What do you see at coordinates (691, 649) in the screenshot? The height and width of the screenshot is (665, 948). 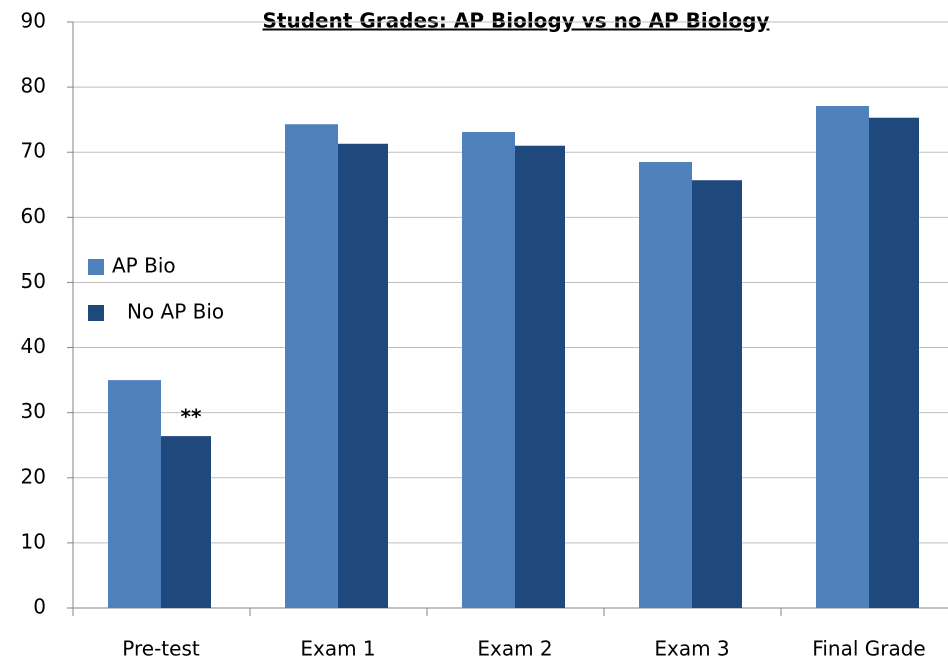 I see `x-tick-label: Exam 3` at bounding box center [691, 649].